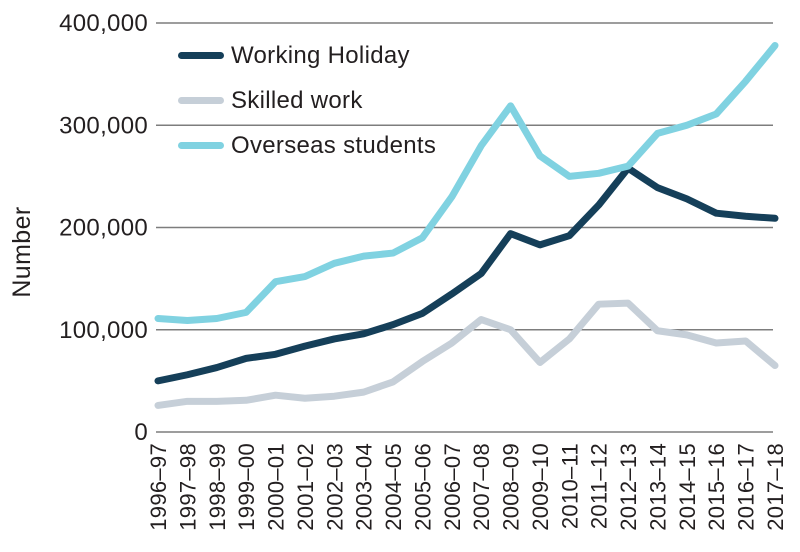 The width and height of the screenshot is (800, 552). Describe the element at coordinates (103, 330) in the screenshot. I see `y-tick-label: 100,000` at that location.